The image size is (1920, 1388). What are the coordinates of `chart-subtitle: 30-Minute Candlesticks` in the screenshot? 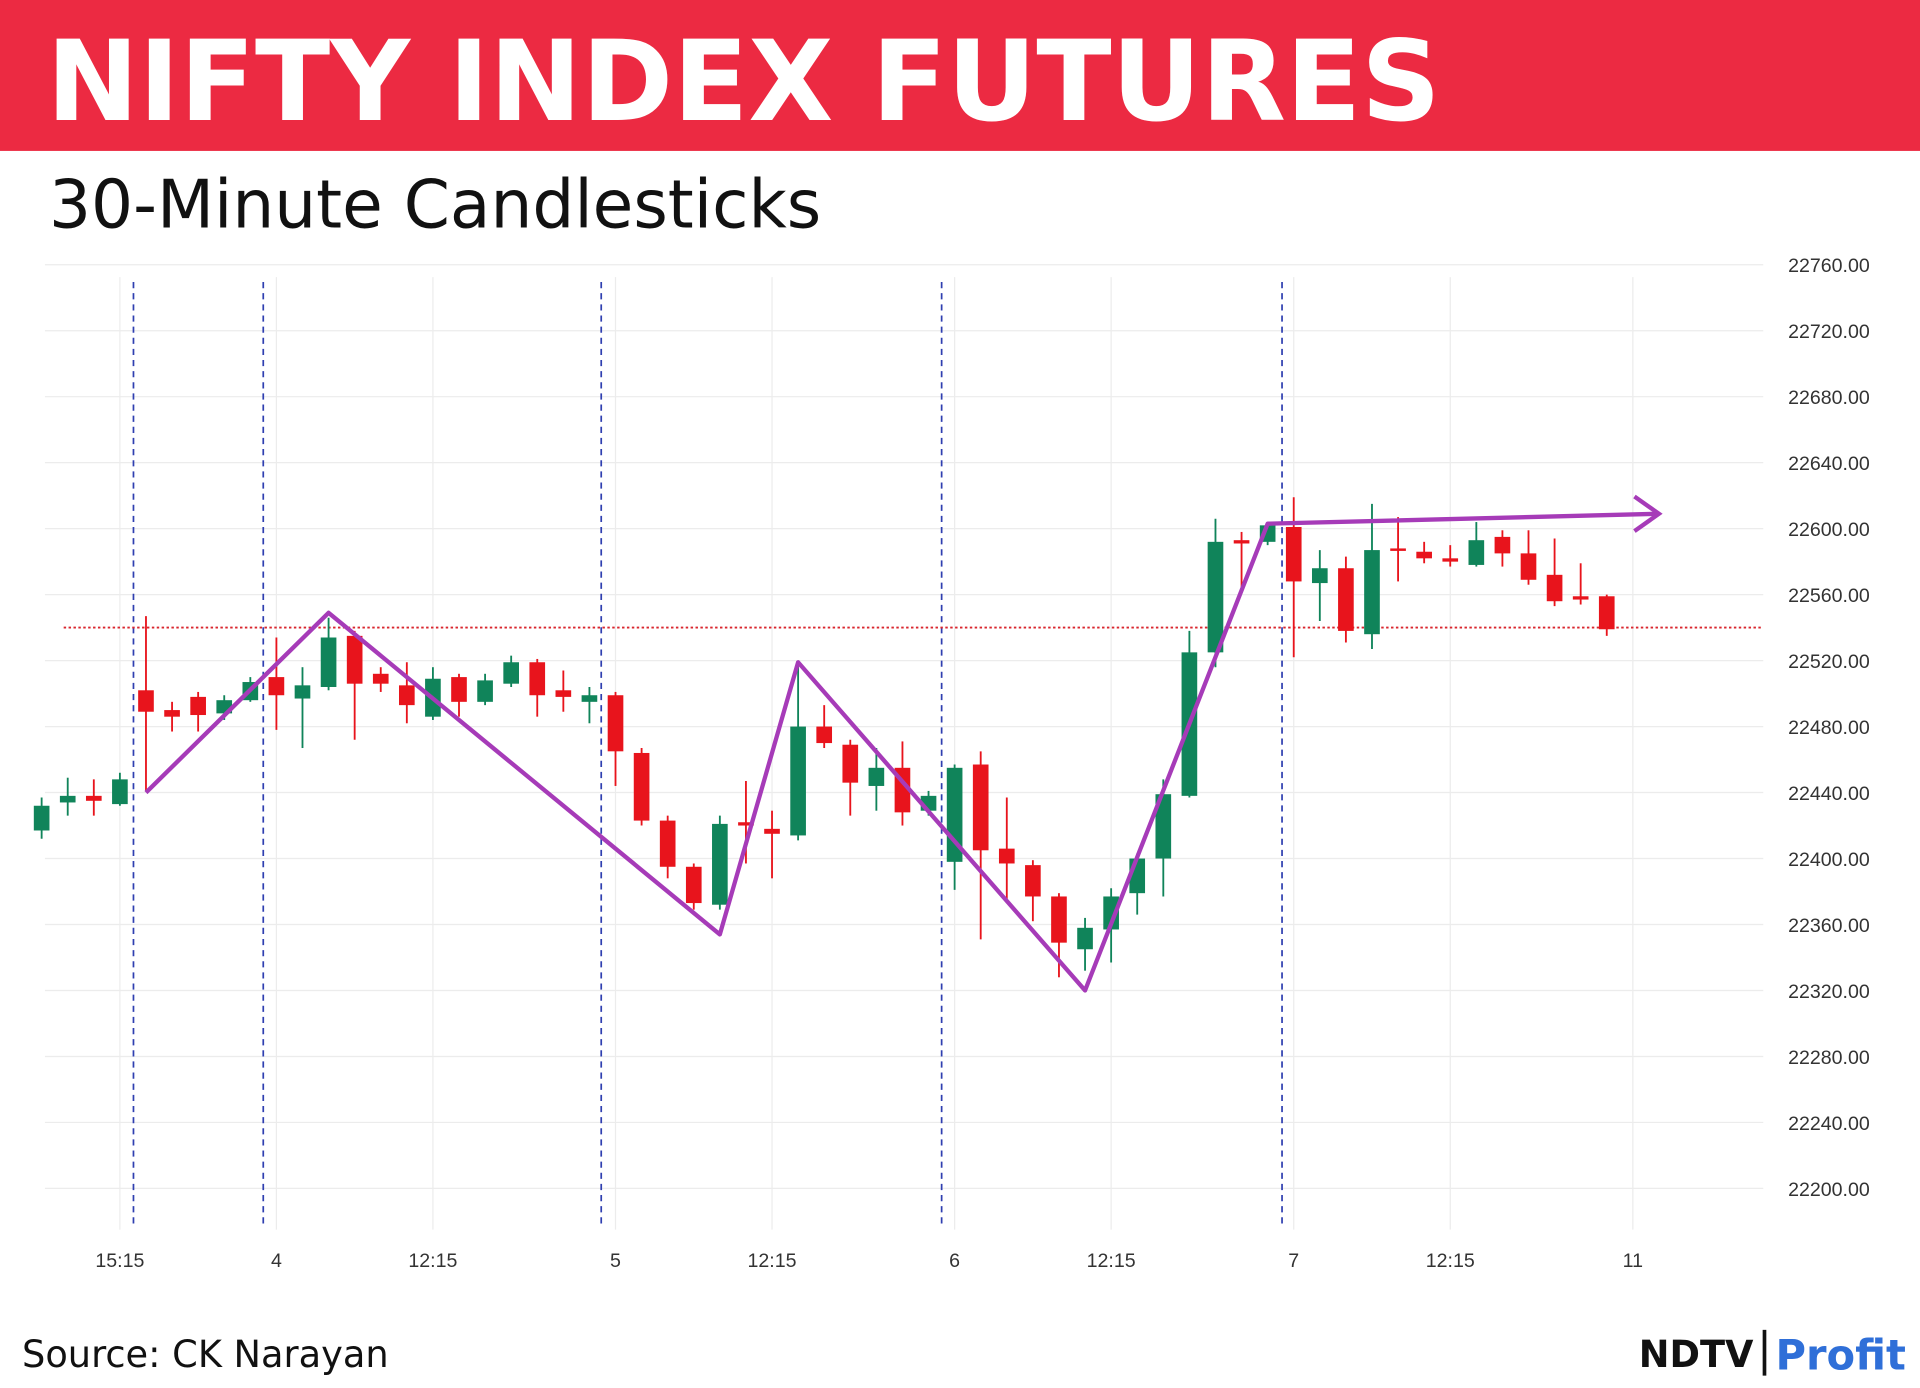 It's located at (435, 204).